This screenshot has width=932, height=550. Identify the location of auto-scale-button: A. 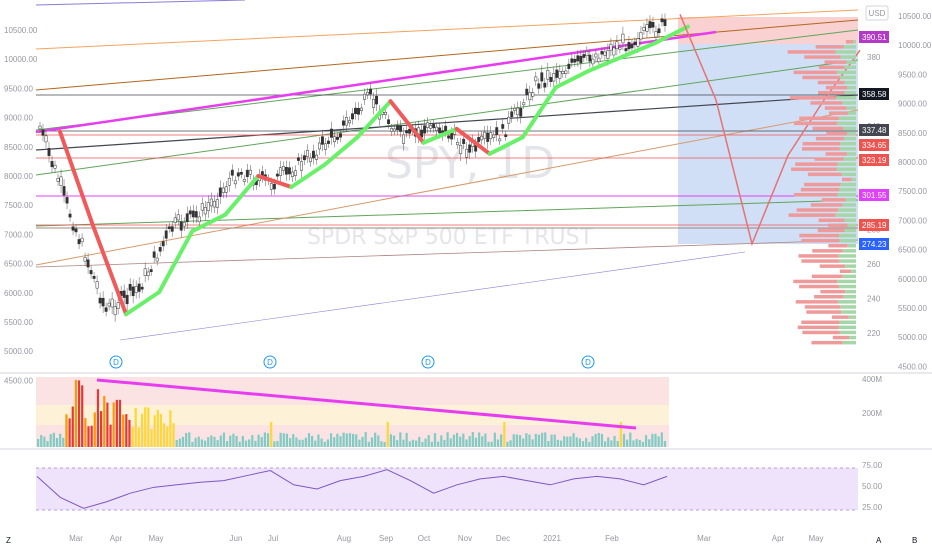
(879, 540).